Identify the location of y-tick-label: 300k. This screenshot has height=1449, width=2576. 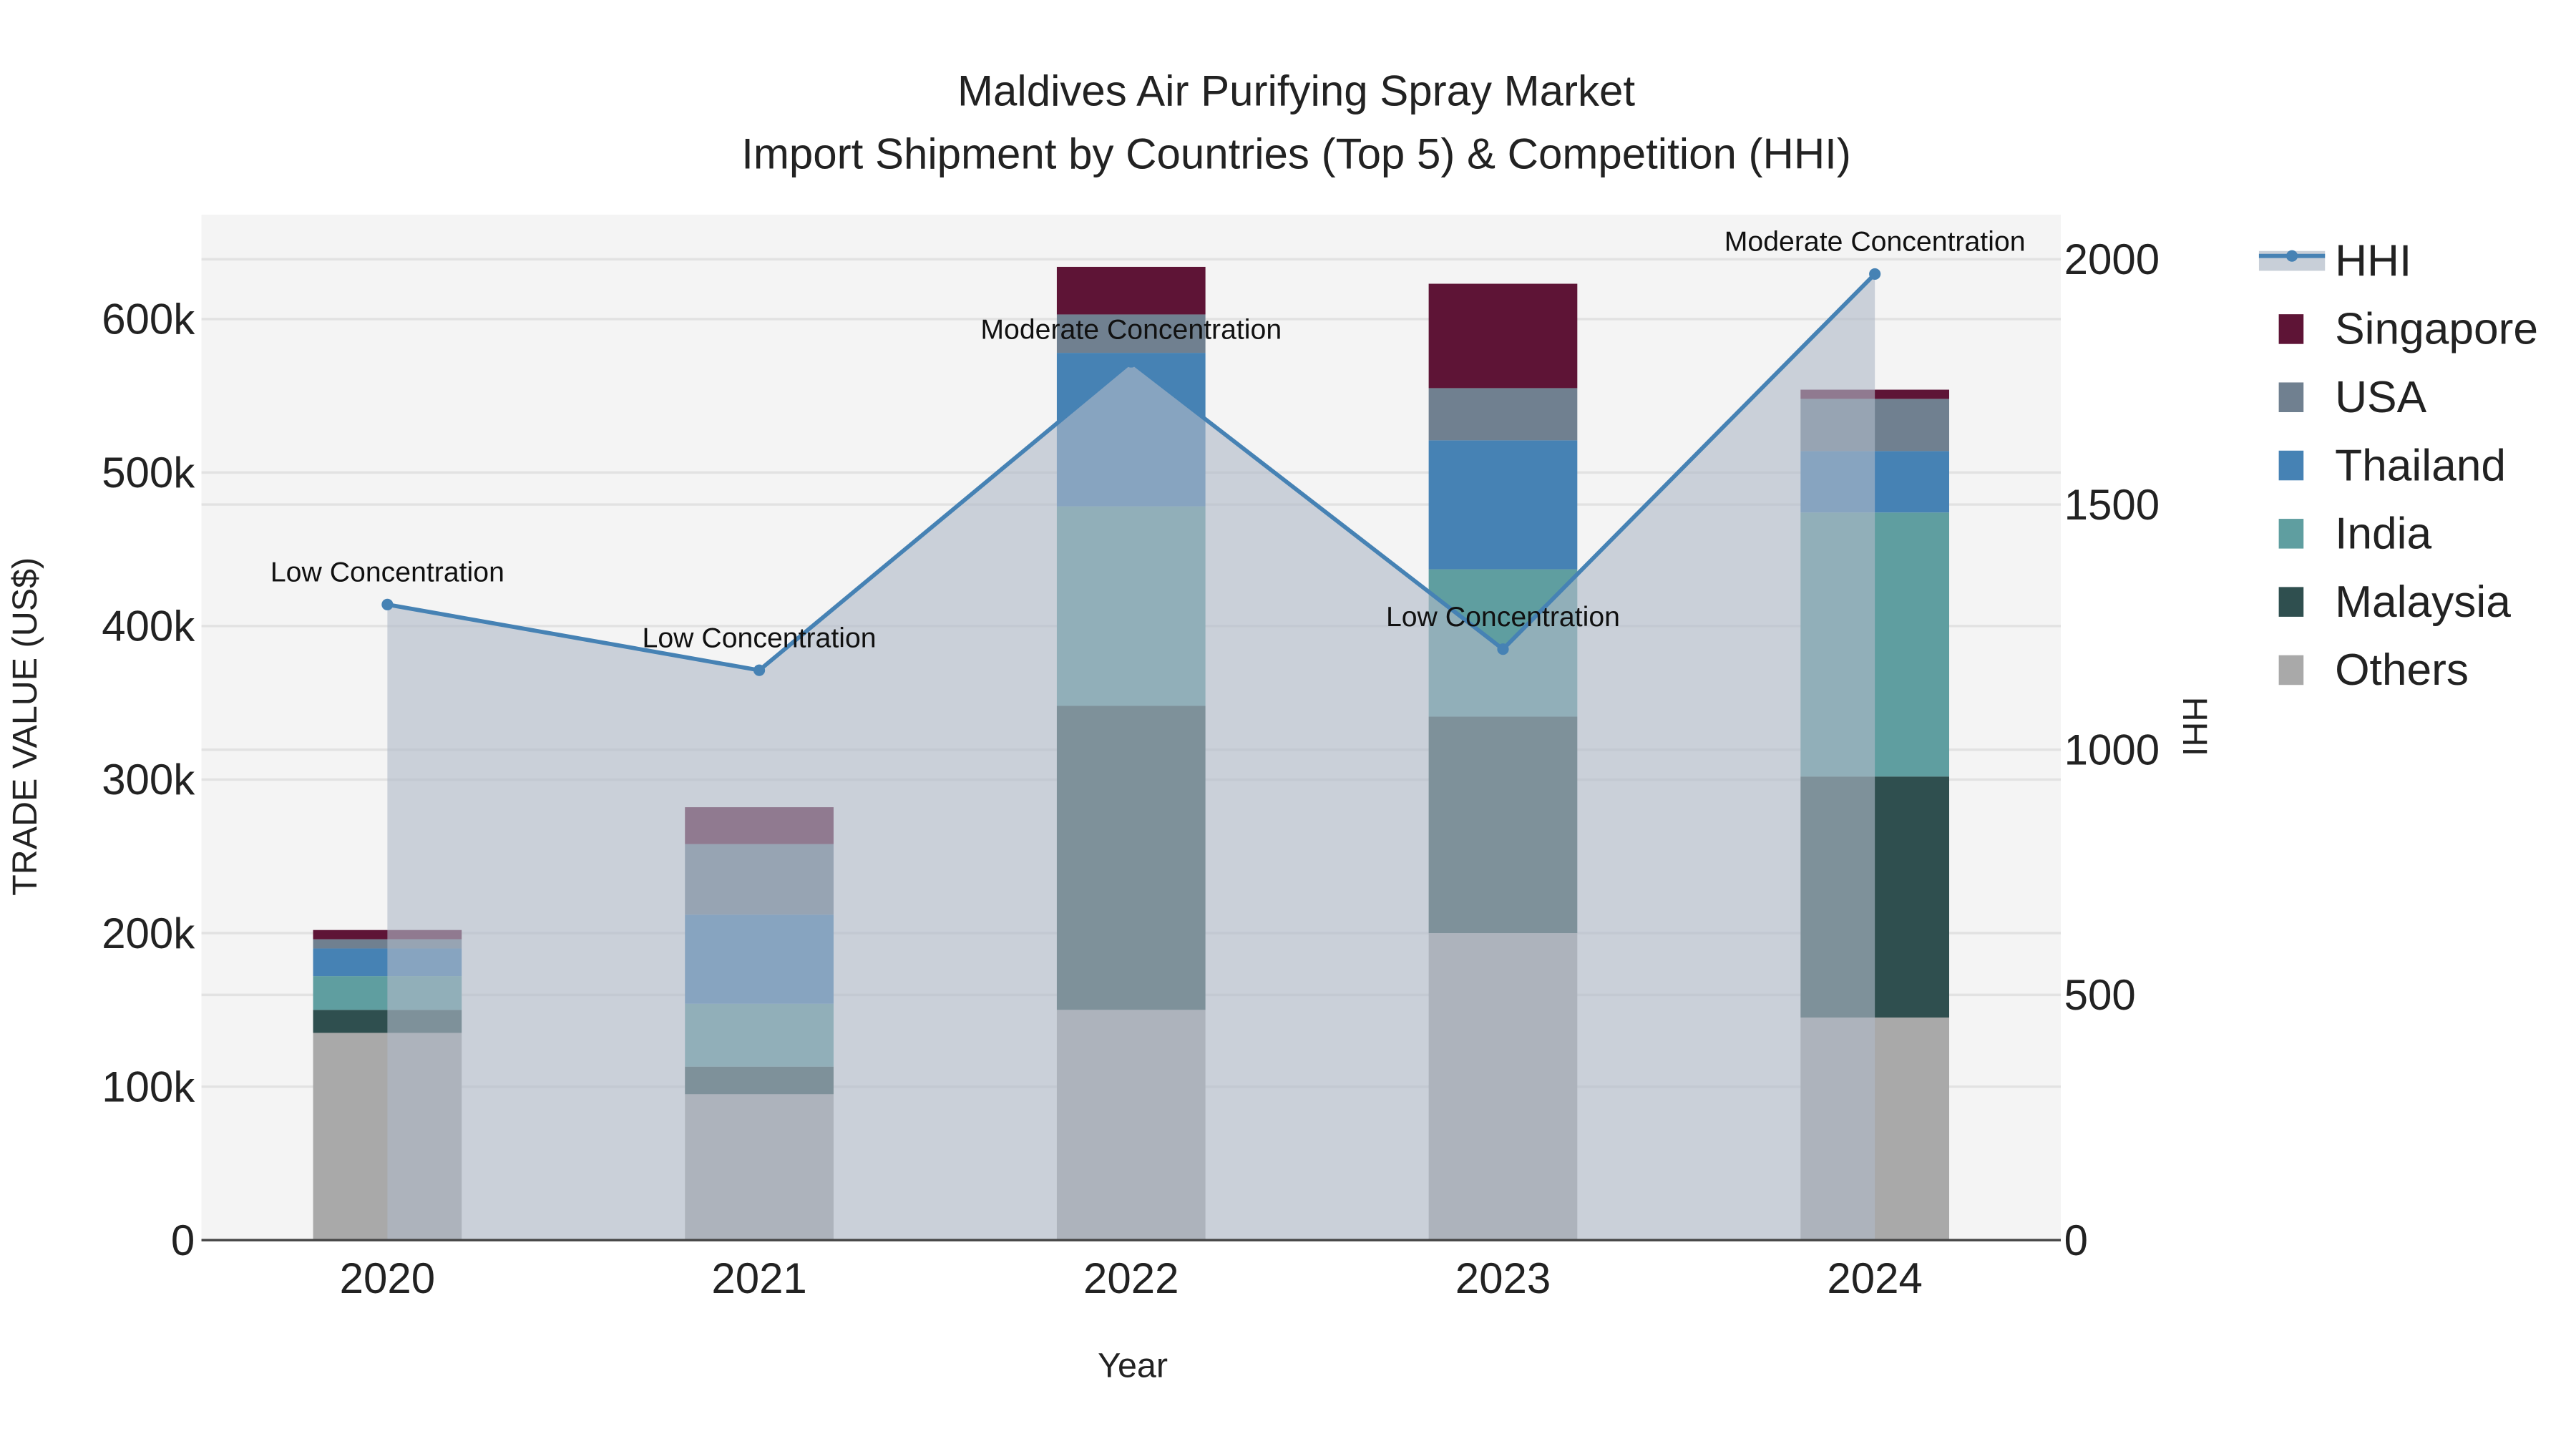
(148, 780).